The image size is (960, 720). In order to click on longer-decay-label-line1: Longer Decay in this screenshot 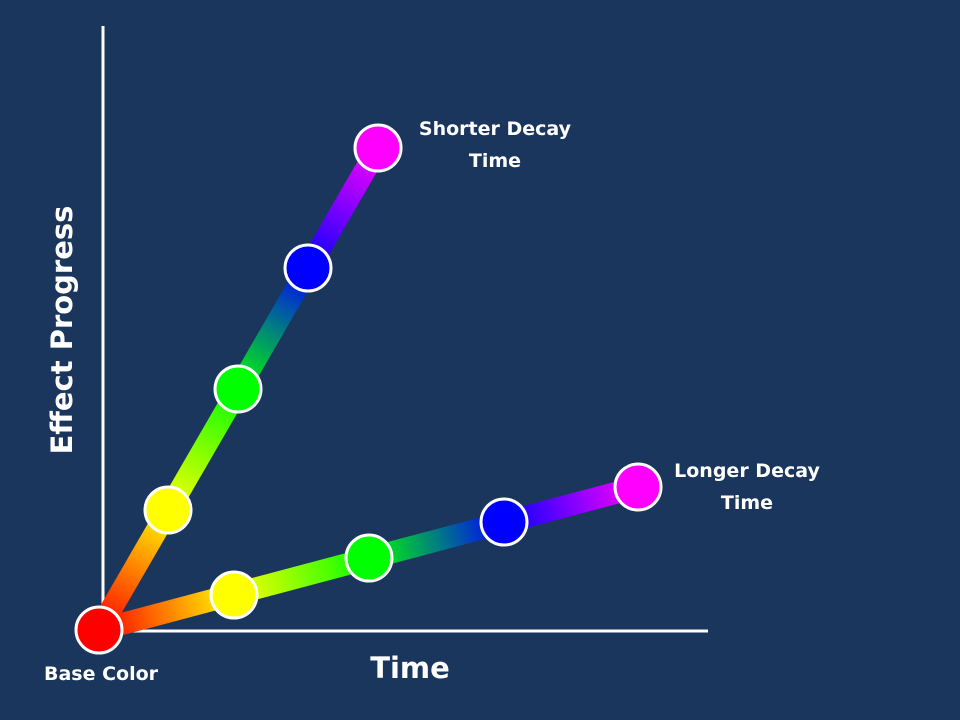, I will do `click(747, 471)`.